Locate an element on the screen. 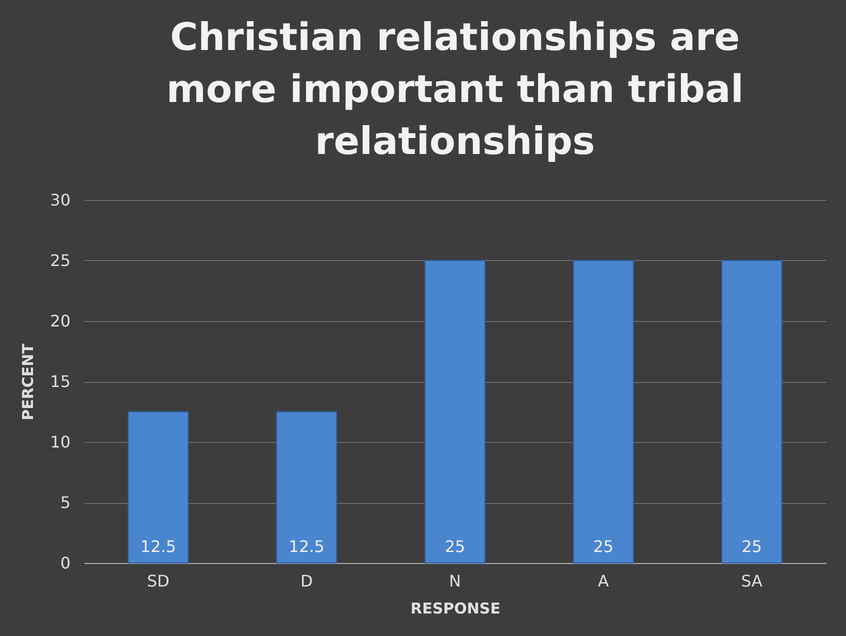  x-tick-label: SA is located at coordinates (752, 581).